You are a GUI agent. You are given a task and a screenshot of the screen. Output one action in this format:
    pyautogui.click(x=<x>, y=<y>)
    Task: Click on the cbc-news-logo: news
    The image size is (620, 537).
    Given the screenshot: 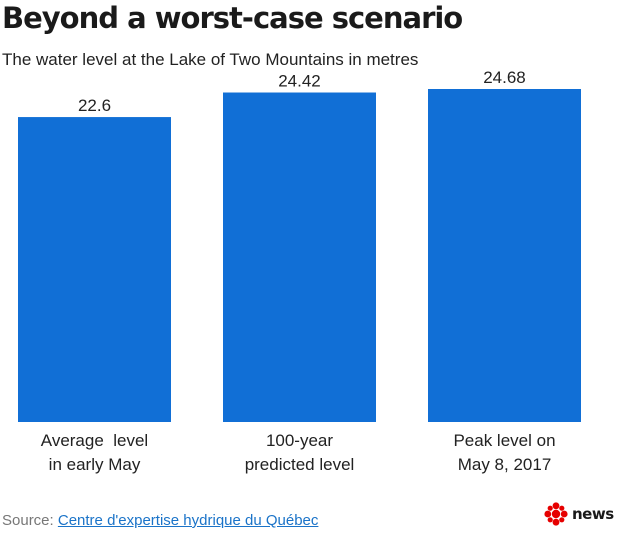 What is the action you would take?
    pyautogui.click(x=580, y=514)
    